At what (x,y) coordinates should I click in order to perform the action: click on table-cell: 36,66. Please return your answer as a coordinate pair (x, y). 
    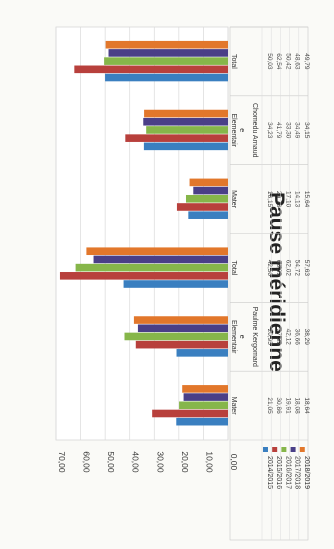
    Looking at the image, I should click on (297, 337).